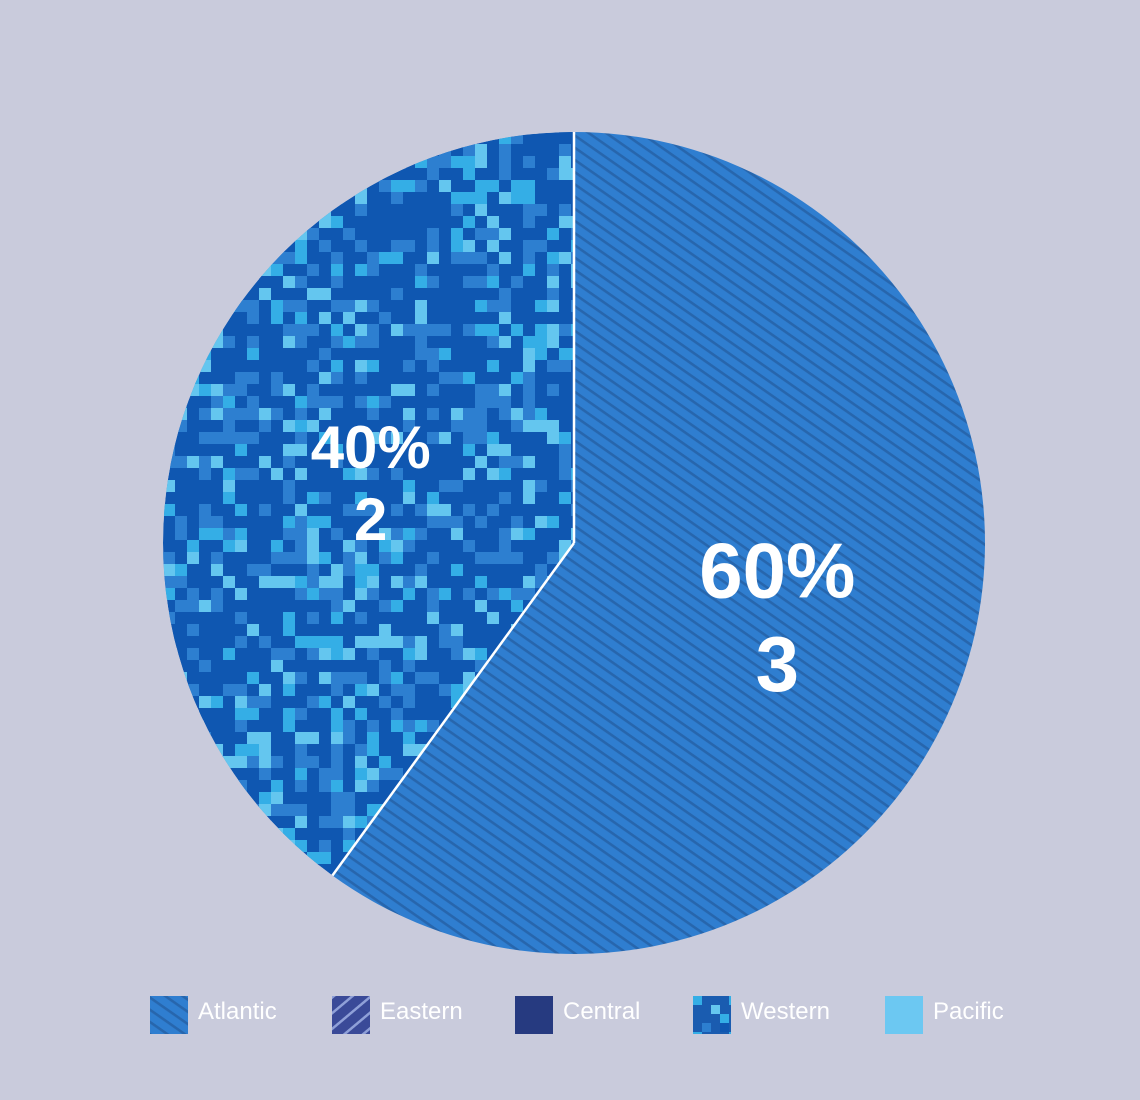  What do you see at coordinates (534, 1015) in the screenshot?
I see `legend-swatch-central` at bounding box center [534, 1015].